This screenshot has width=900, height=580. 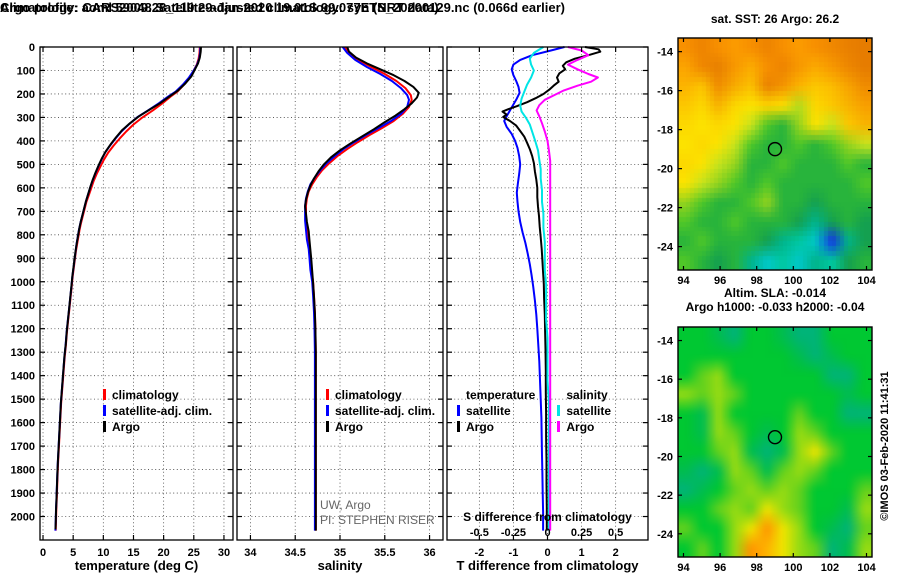 I want to click on x-tick-label: 20, so click(x=164, y=553).